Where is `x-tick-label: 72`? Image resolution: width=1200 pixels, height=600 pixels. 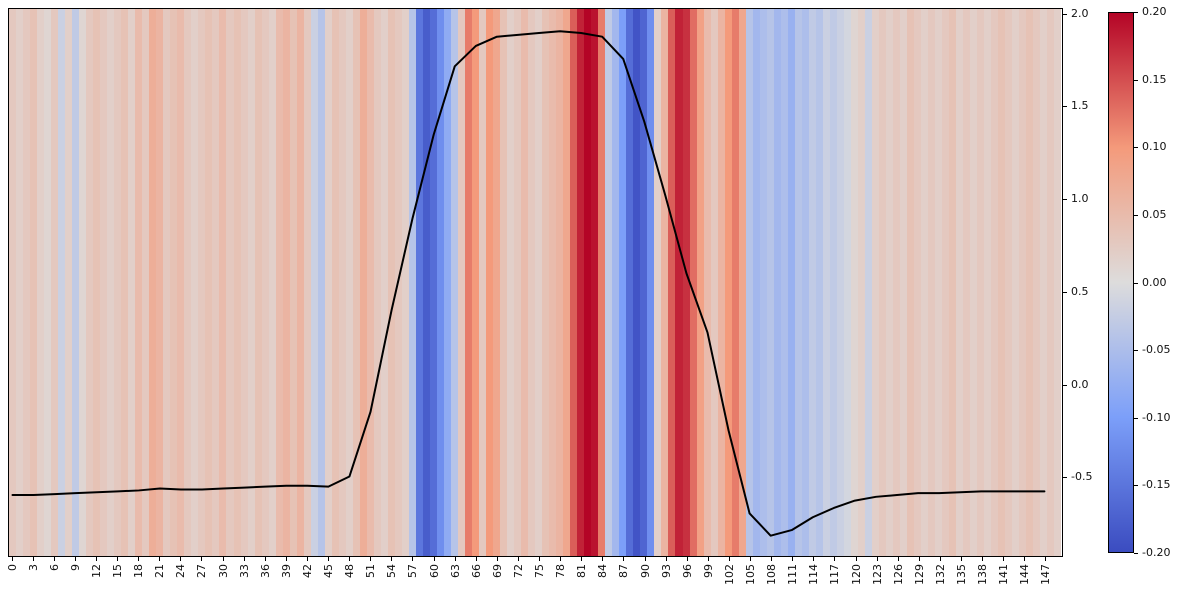 x-tick-label: 72 is located at coordinates (518, 571).